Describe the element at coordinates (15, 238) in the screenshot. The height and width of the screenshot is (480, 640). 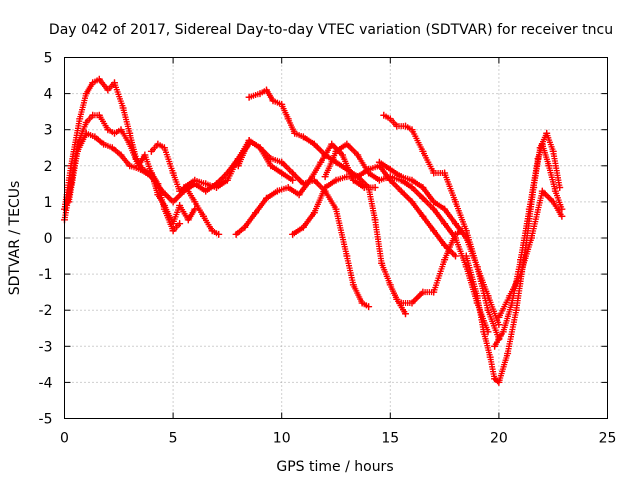
I see `y-axis-label: SDTVAR / TECUs` at that location.